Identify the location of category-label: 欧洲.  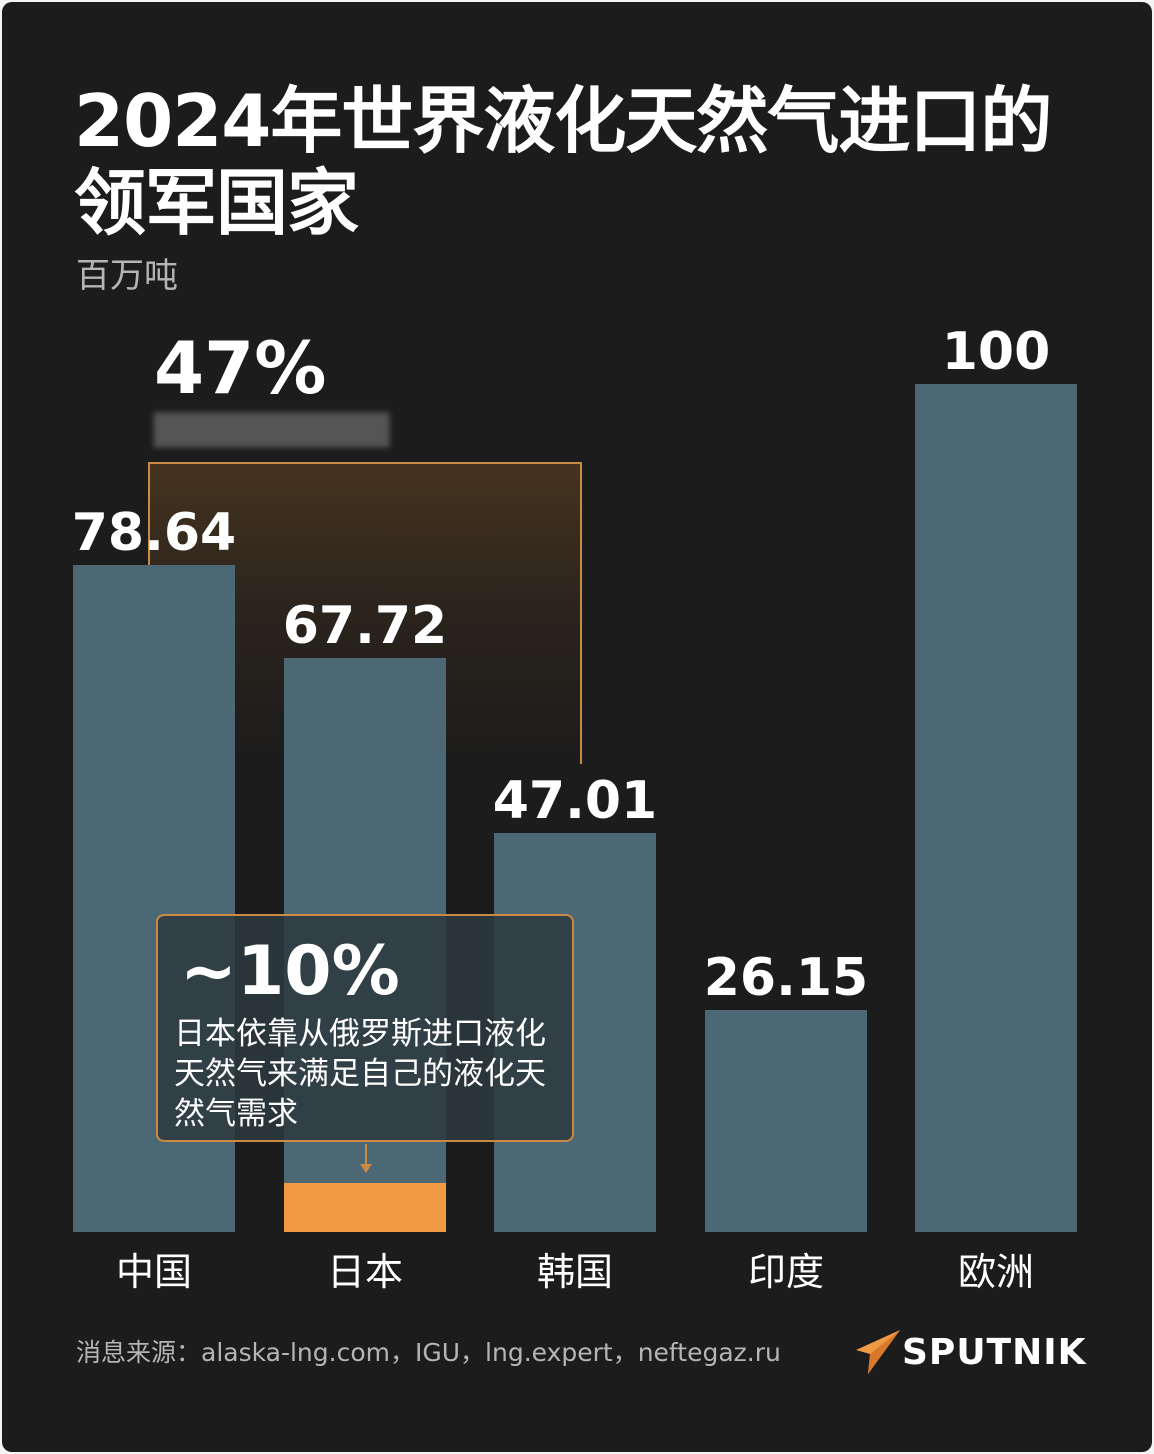
(995, 1272).